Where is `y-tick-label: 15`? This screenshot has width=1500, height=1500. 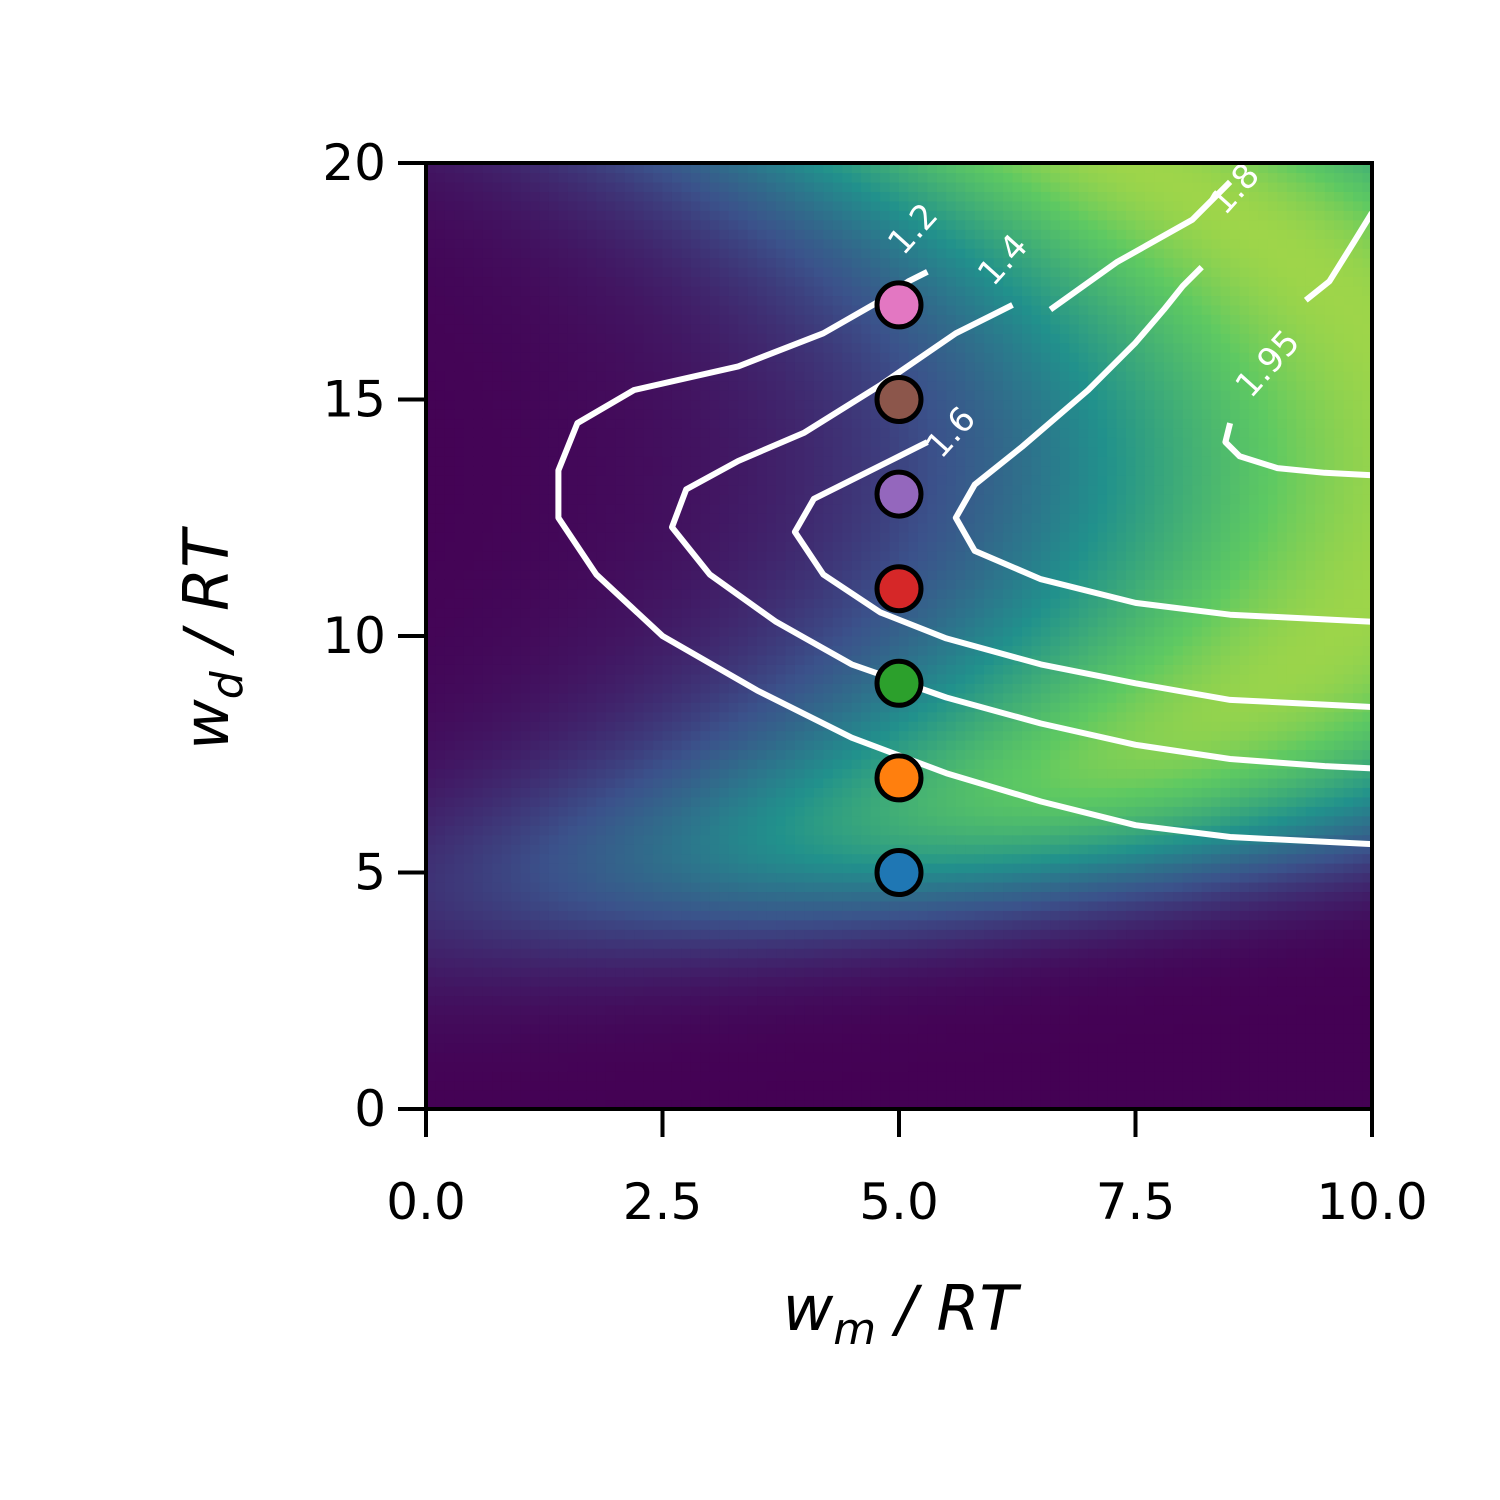
y-tick-label: 15 is located at coordinates (354, 400).